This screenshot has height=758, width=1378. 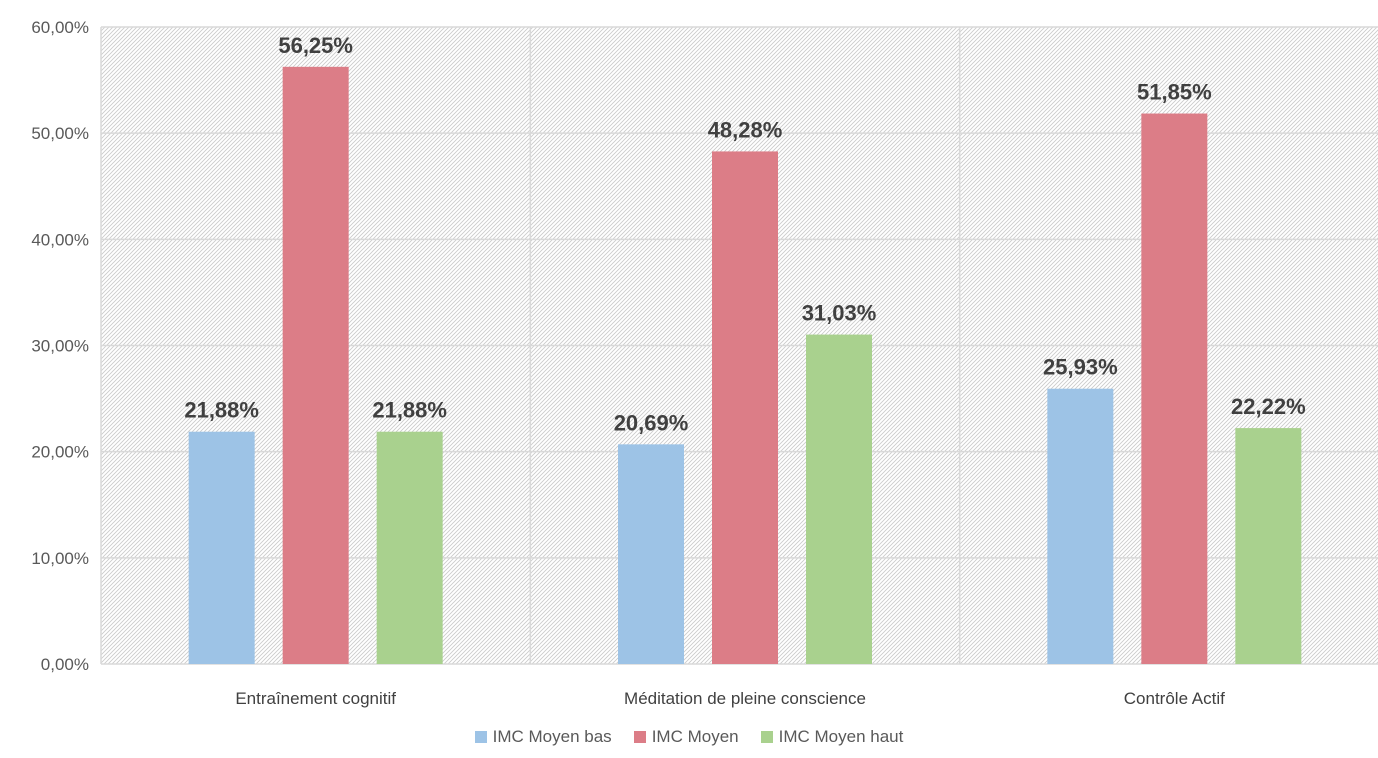 I want to click on legend-item: IMC Moyen bas, so click(x=543, y=737).